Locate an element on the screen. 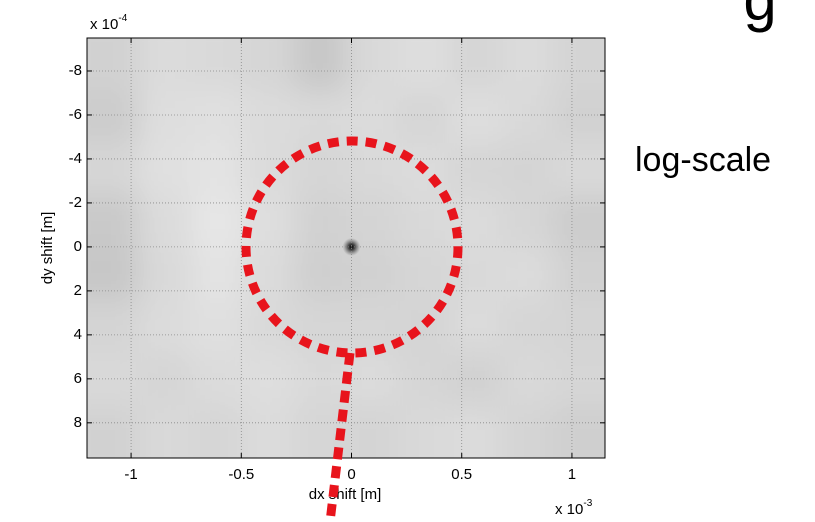  y-multiplier-base: x 10 is located at coordinates (104, 24).